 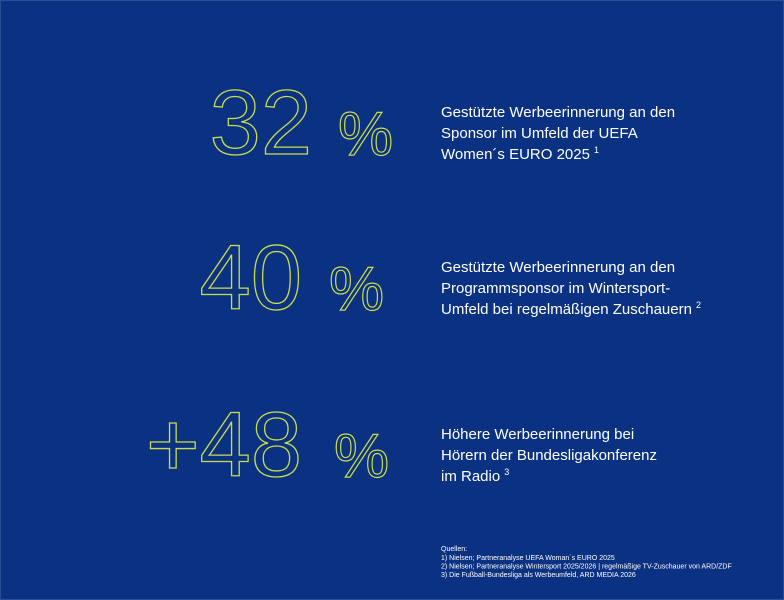 I want to click on description-line: Sponsor im Umfeld der UEFA, so click(x=539, y=133).